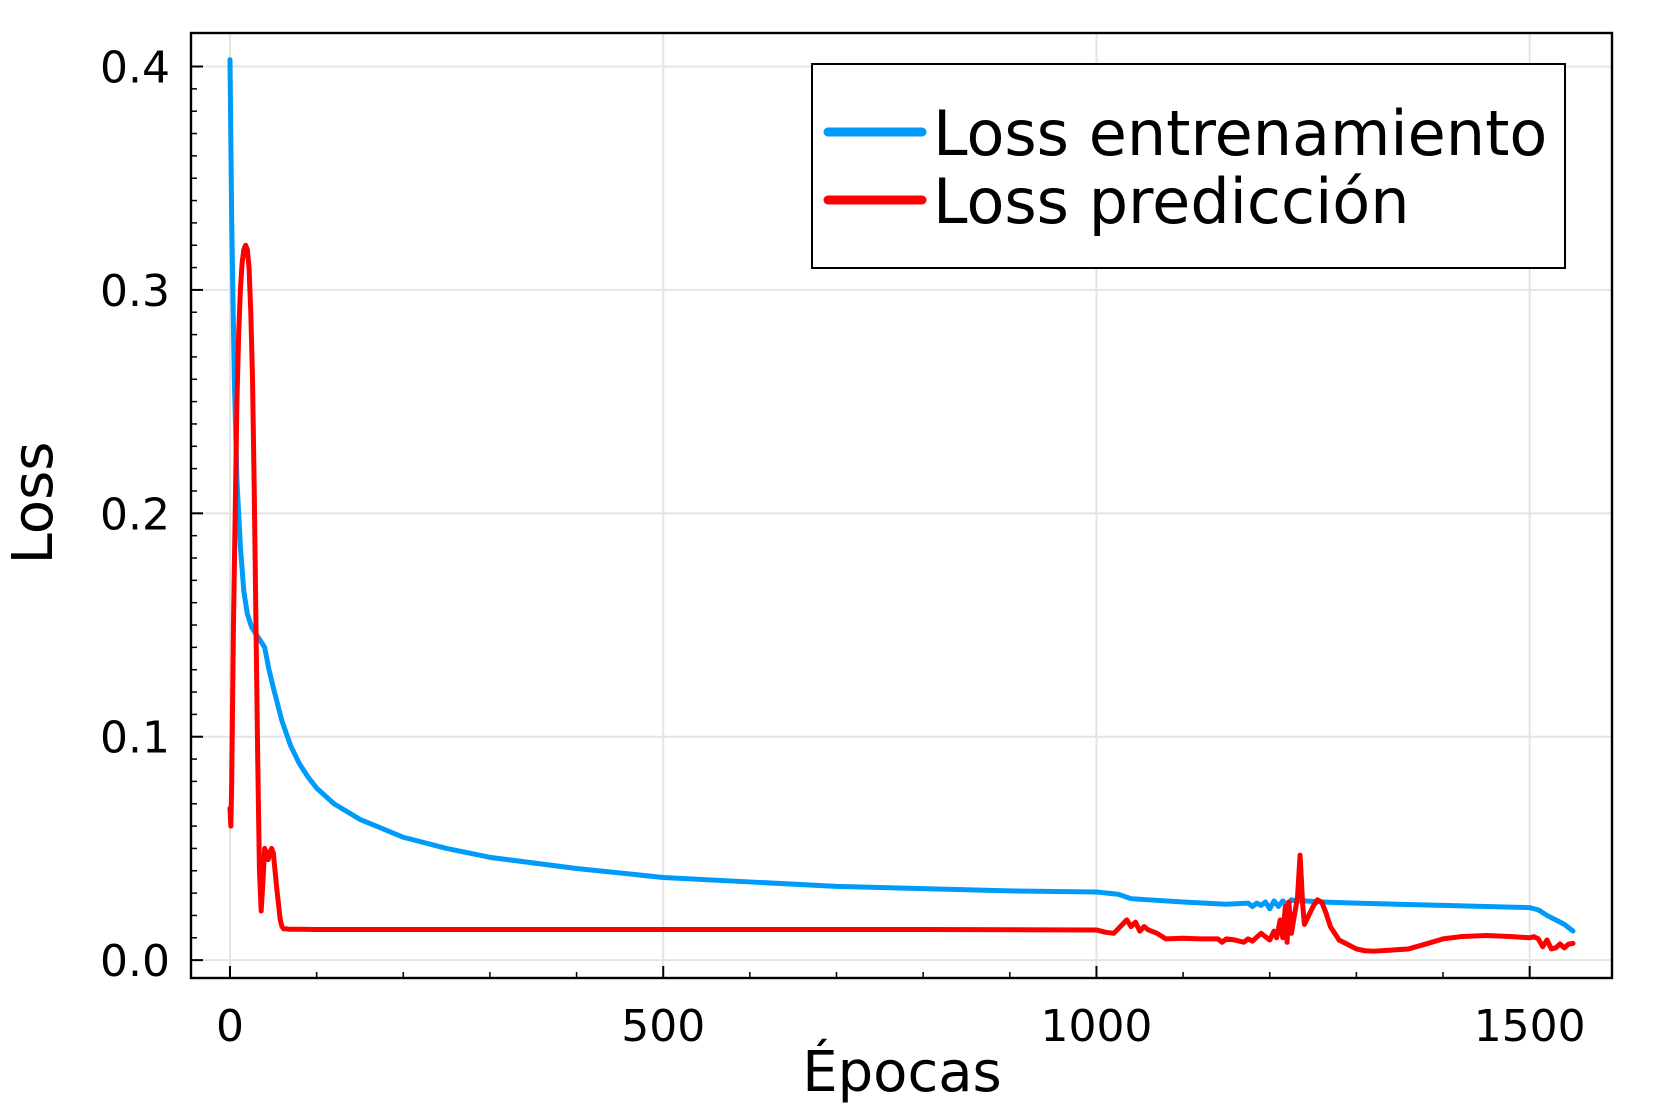 The height and width of the screenshot is (1116, 1667). Describe the element at coordinates (901, 1072) in the screenshot. I see `x-axis-label: Épocas` at that location.